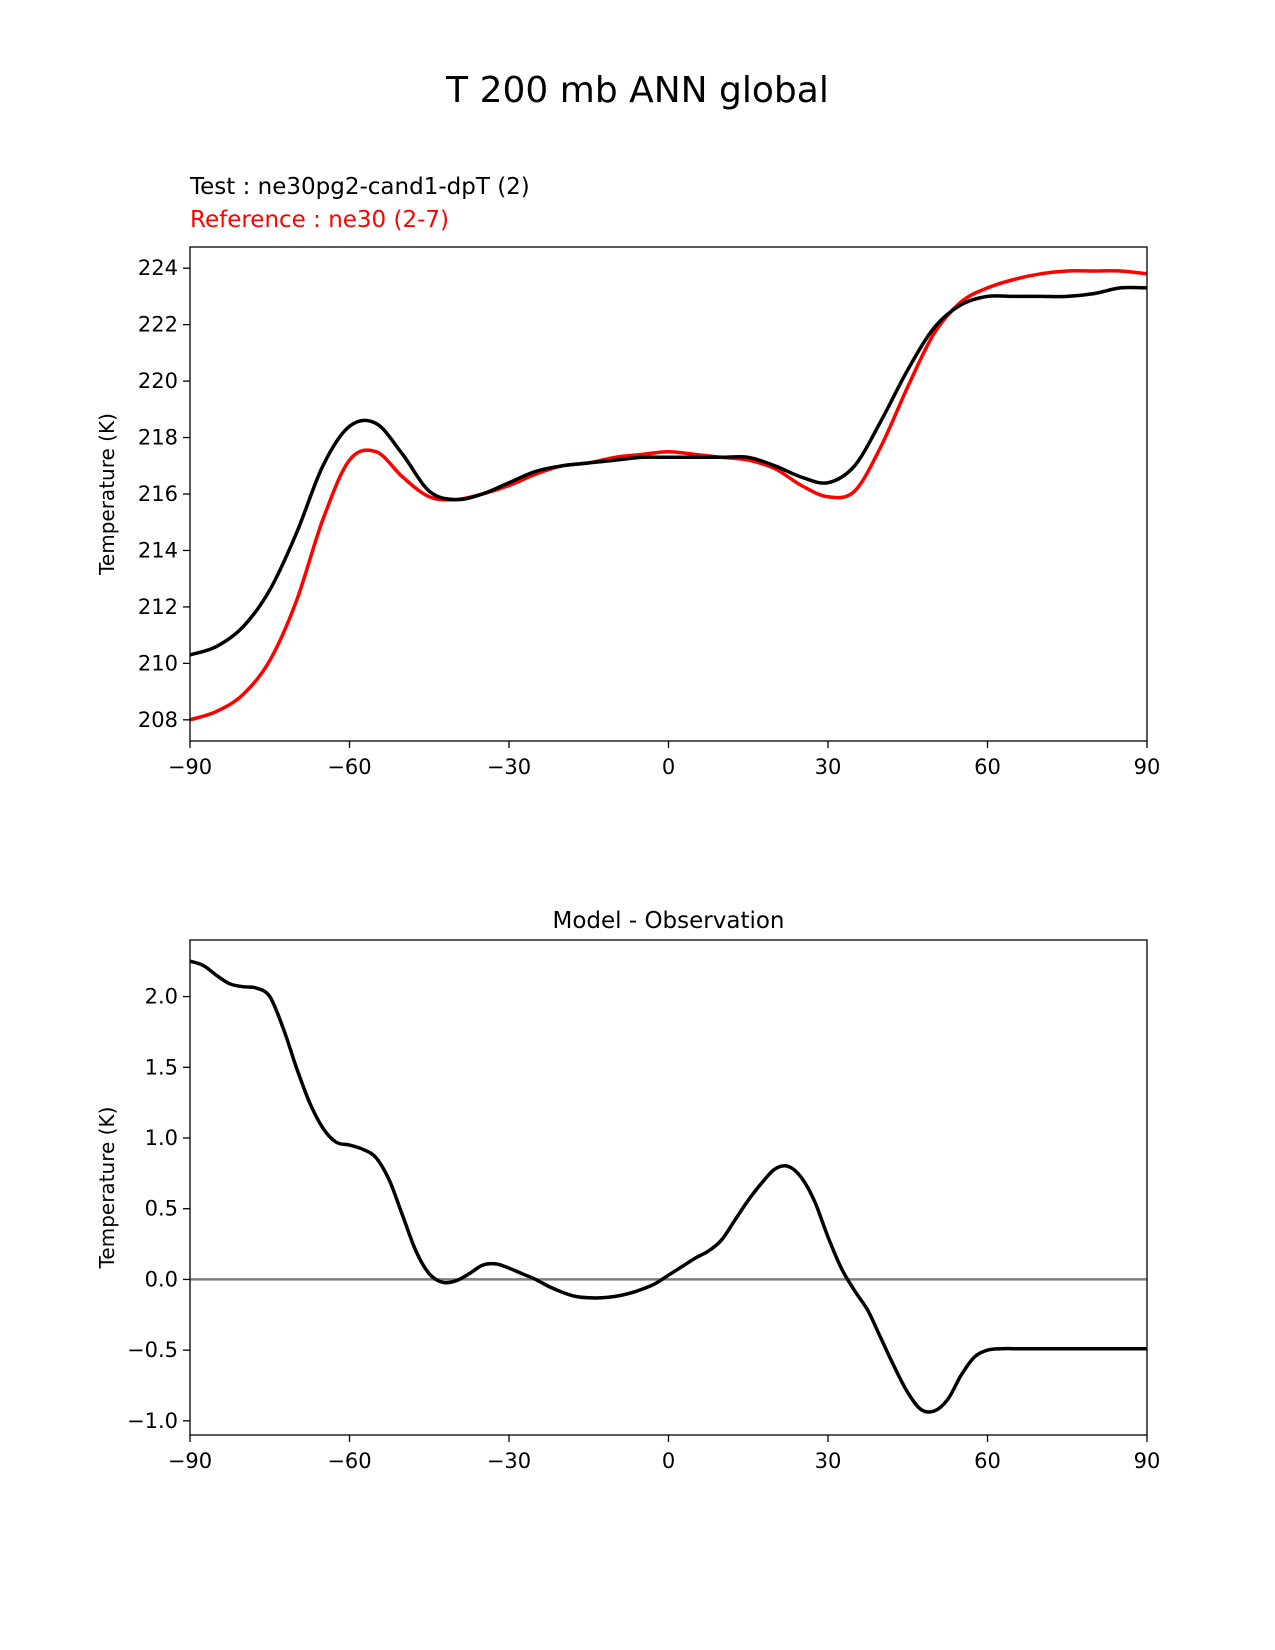 The width and height of the screenshot is (1275, 1650). I want to click on chart1-ytick-label: 222, so click(158, 325).